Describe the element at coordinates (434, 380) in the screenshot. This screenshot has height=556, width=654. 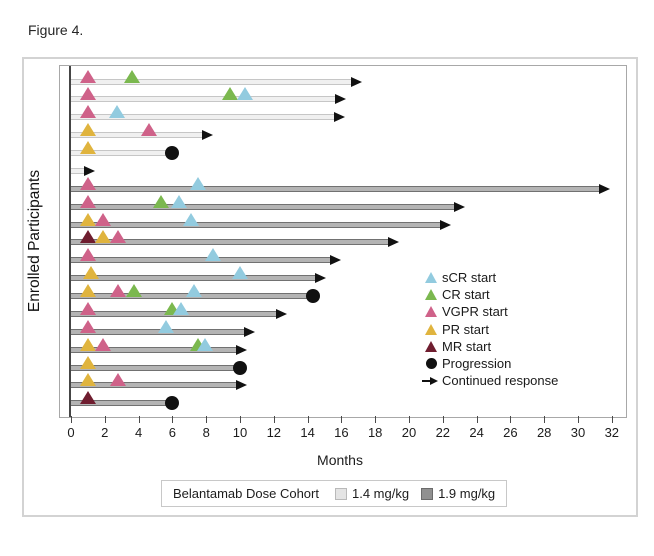
I see `continued-response-arrowhead-icon` at that location.